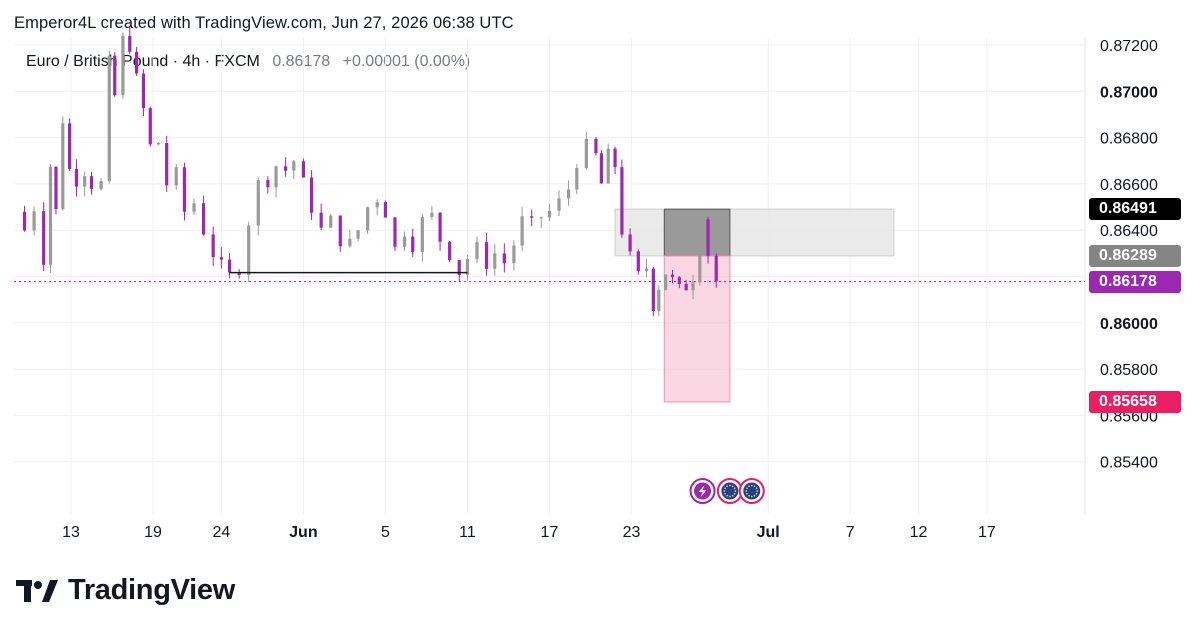  What do you see at coordinates (38, 591) in the screenshot?
I see `tradingview-logo-icon` at bounding box center [38, 591].